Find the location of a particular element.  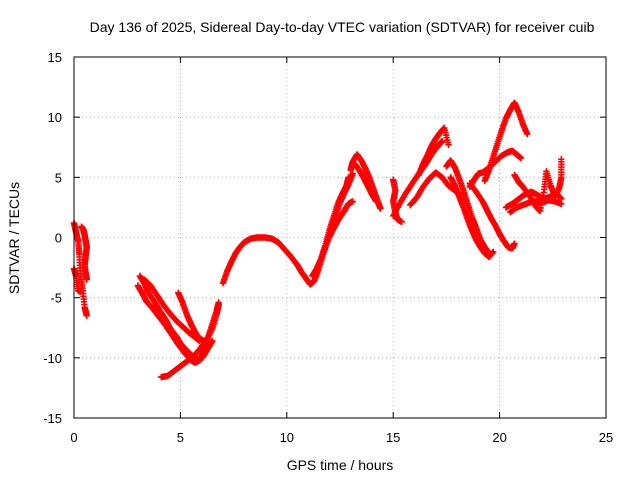

series-sat-m is located at coordinates (365, 182).